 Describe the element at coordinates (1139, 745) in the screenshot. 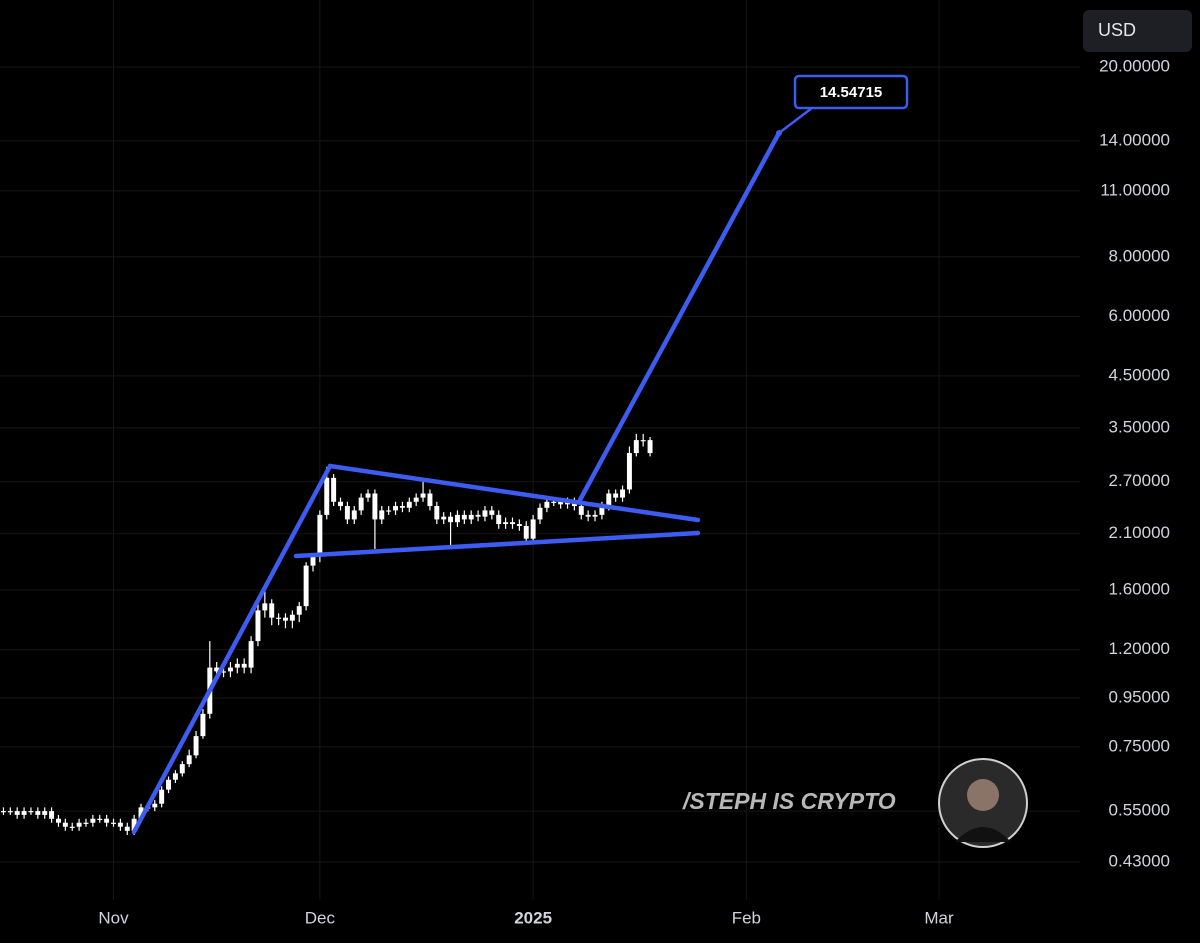

I see `y-tick-label: 0.75000` at that location.